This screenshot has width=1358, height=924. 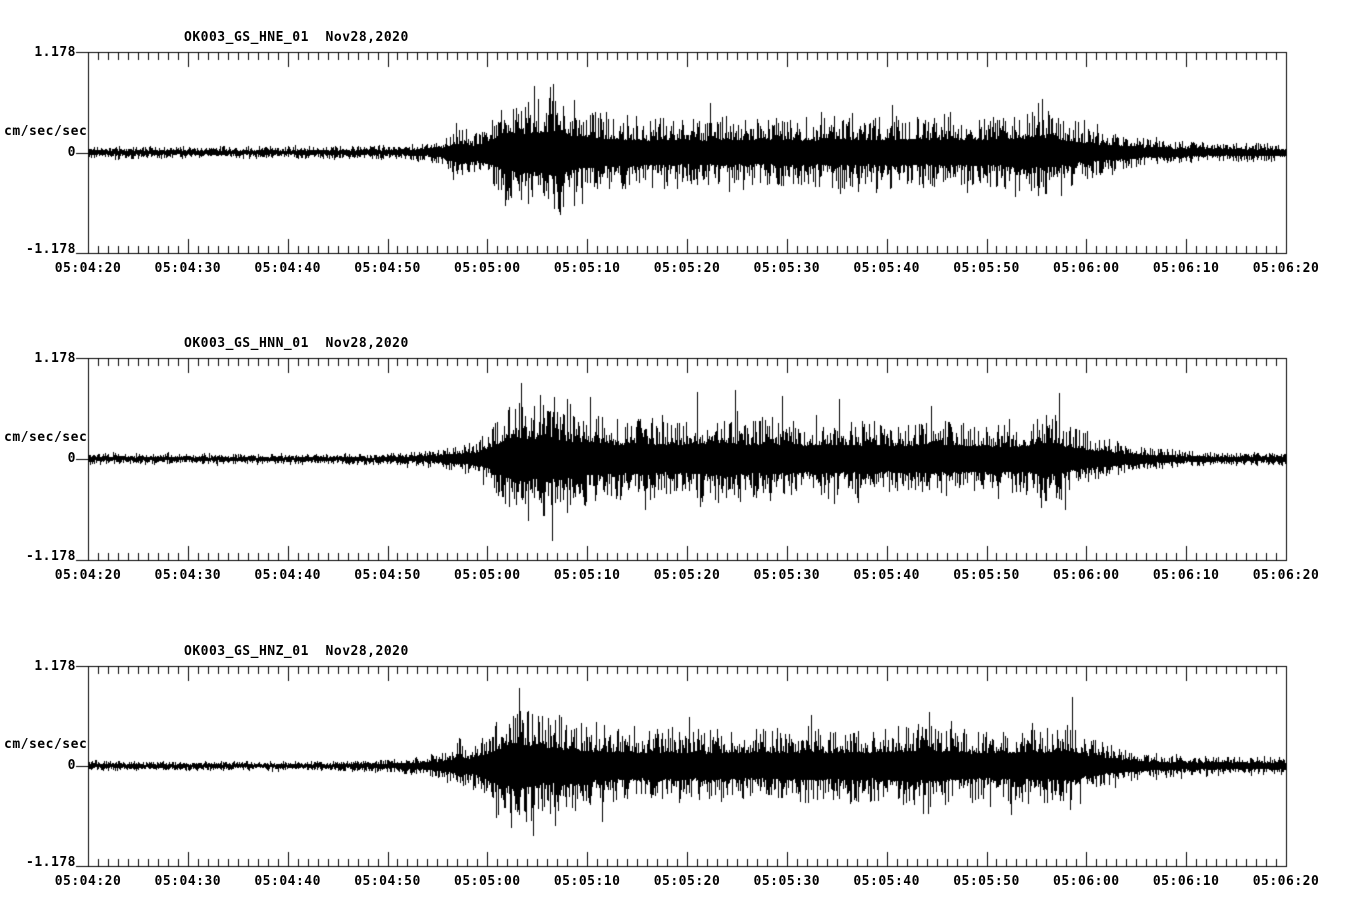 What do you see at coordinates (296, 37) in the screenshot?
I see `plot-title-hne: OK003_GS_HNE_01 Nov28,2020` at bounding box center [296, 37].